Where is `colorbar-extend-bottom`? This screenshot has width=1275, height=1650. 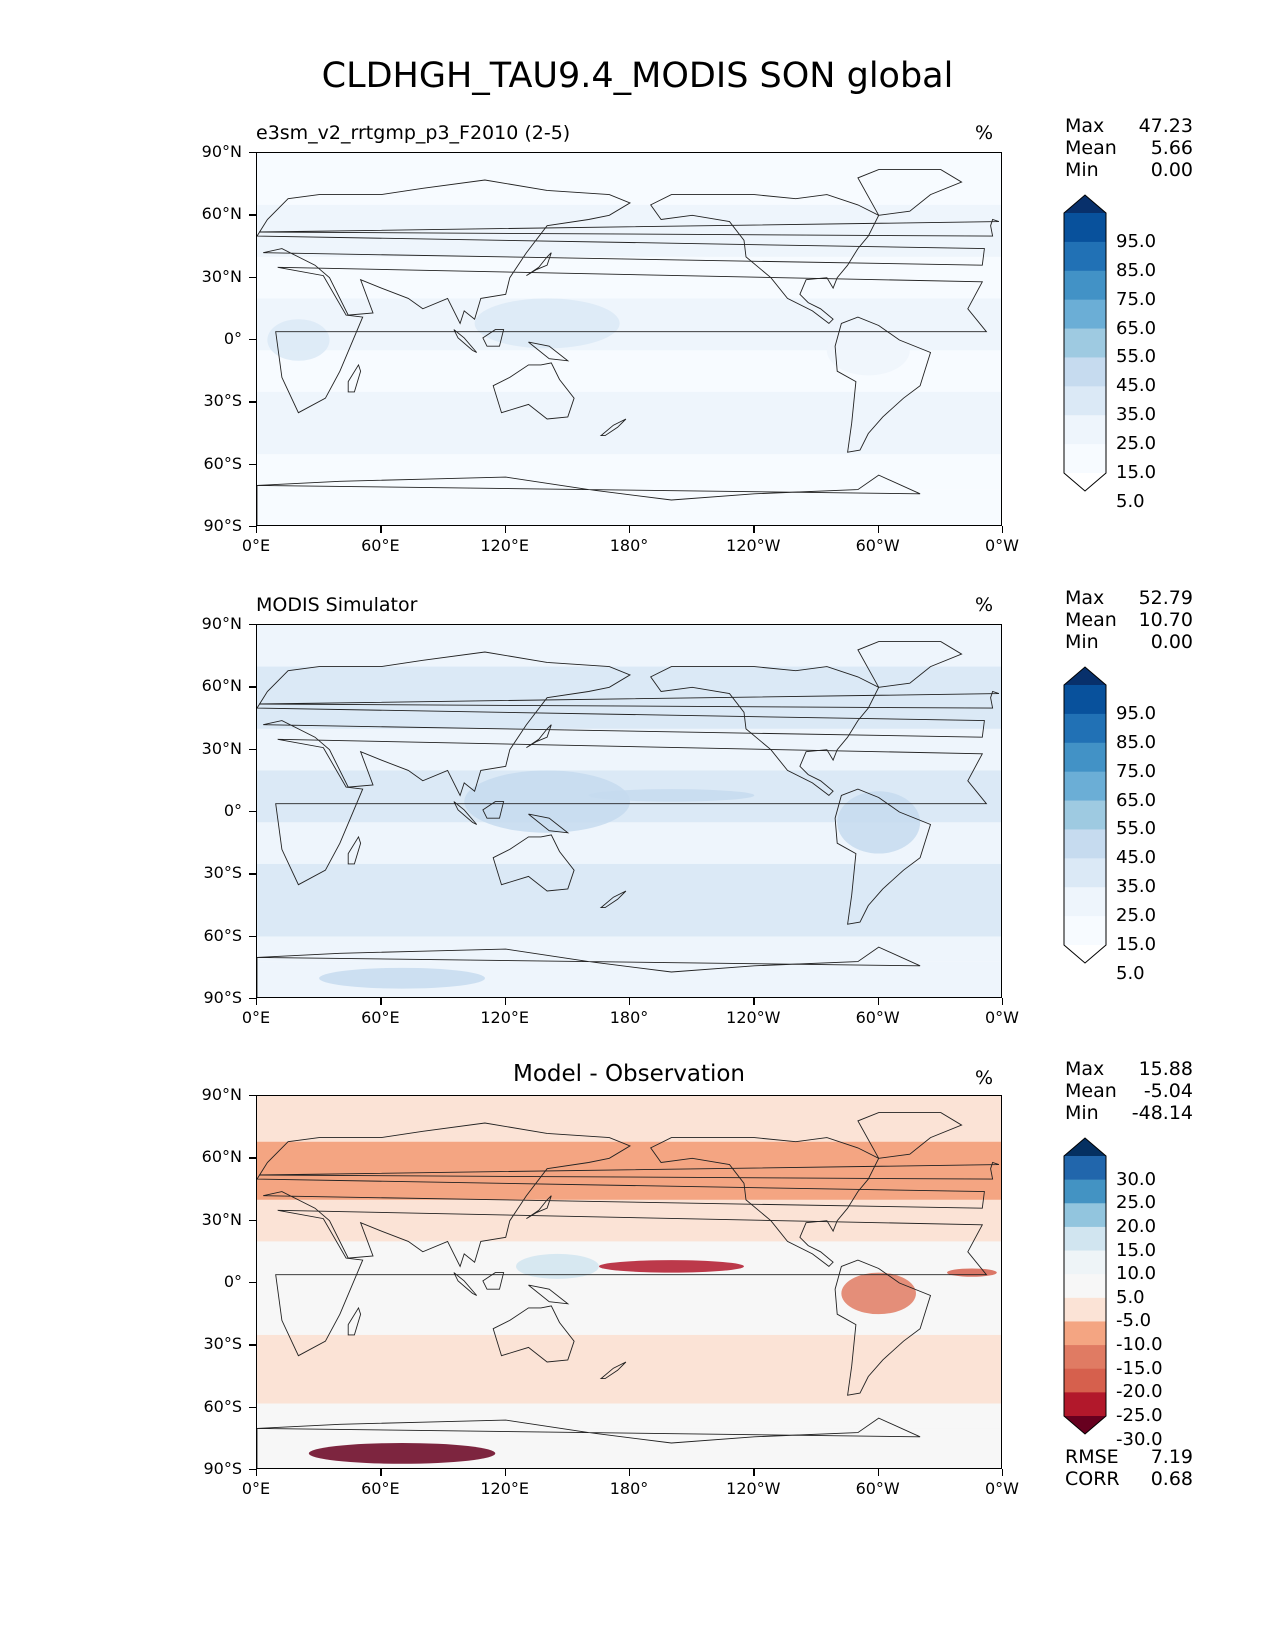
colorbar-extend-bottom is located at coordinates (1085, 954).